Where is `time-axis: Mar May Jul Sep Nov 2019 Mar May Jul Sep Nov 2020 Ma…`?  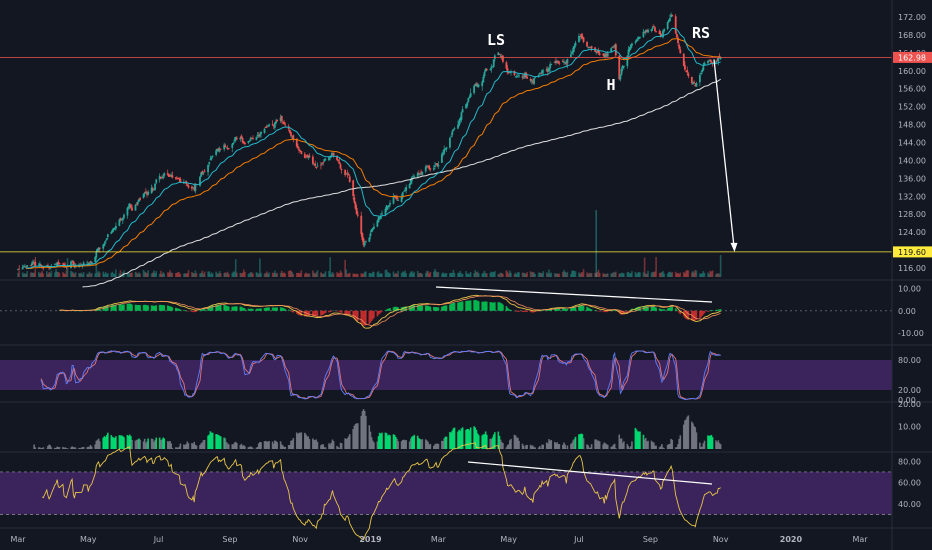
time-axis: Mar May Jul Sep Nov 2019 Mar May Jul Sep Nov 2020 Ma… is located at coordinates (439, 539).